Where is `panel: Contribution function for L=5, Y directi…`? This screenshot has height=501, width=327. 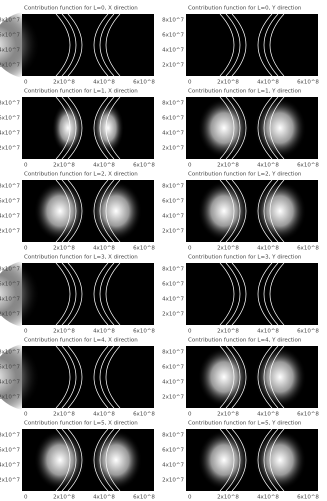 panel: Contribution function for L=5, Y directi… is located at coordinates (240, 461).